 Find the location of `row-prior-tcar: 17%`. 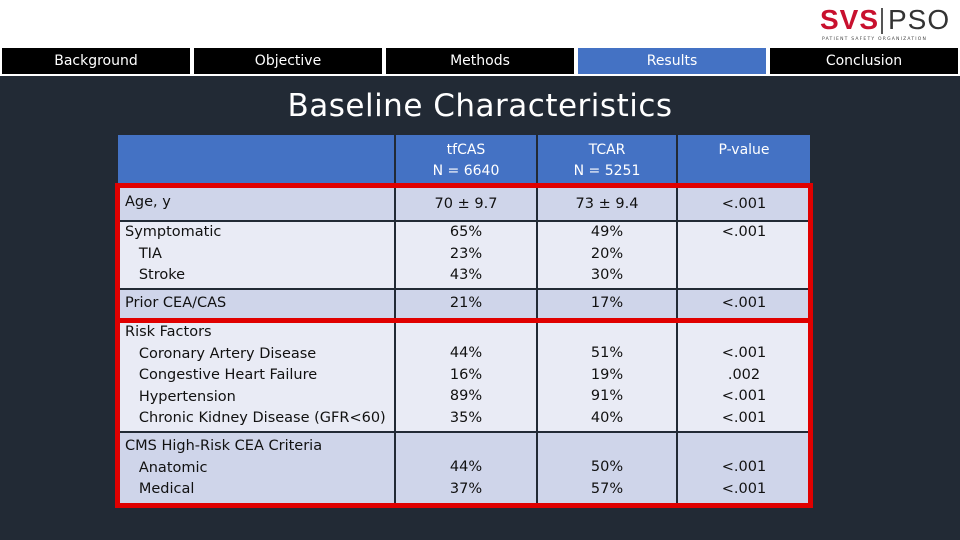

row-prior-tcar: 17% is located at coordinates (607, 304).